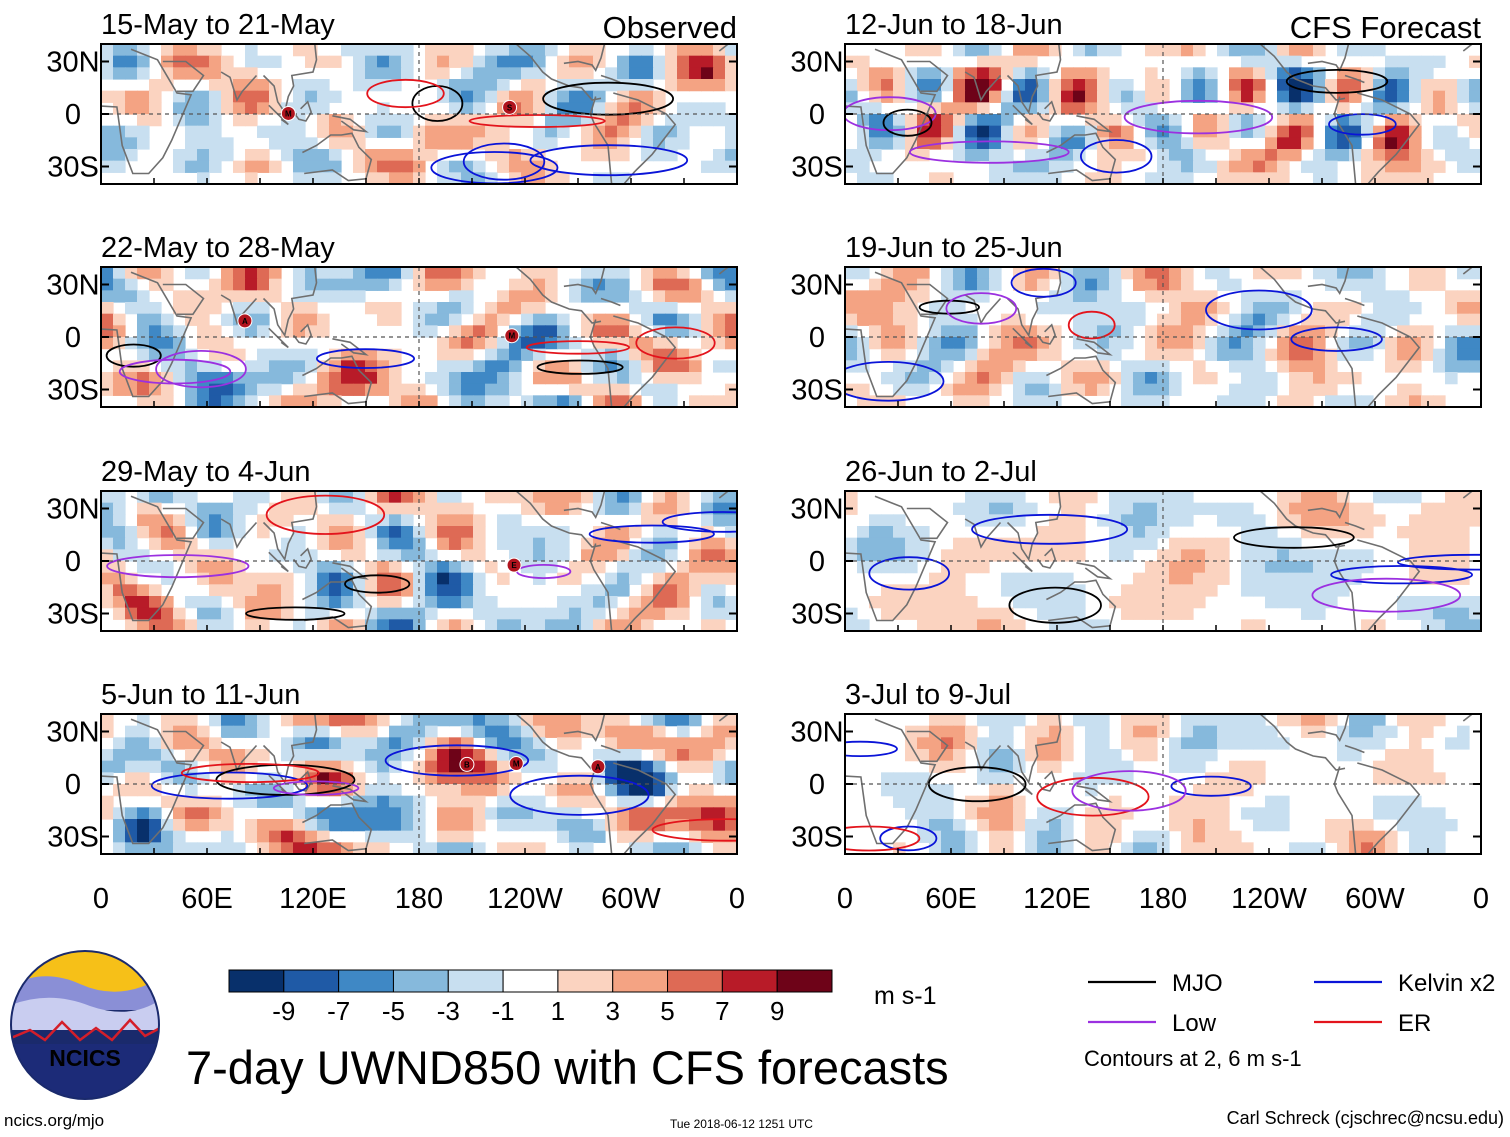  What do you see at coordinates (699, 522) in the screenshot?
I see `wave-contour` at bounding box center [699, 522].